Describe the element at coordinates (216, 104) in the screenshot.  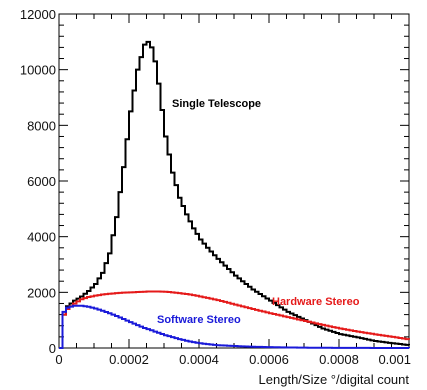
I see `series-label-single-telescope: Single Telescope` at that location.